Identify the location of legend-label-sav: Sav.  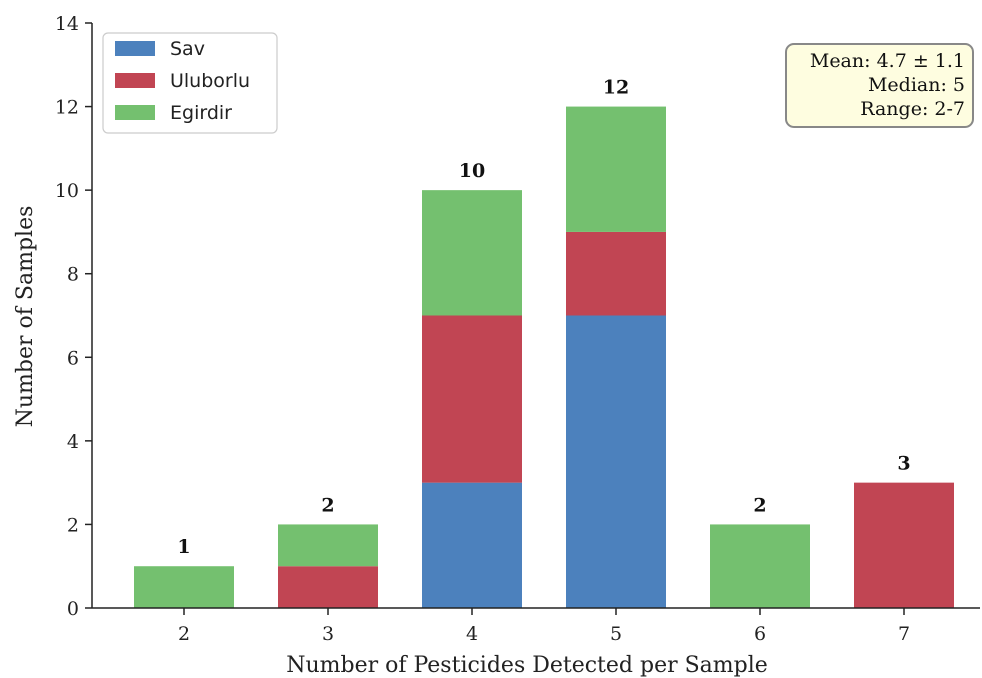
(187, 49).